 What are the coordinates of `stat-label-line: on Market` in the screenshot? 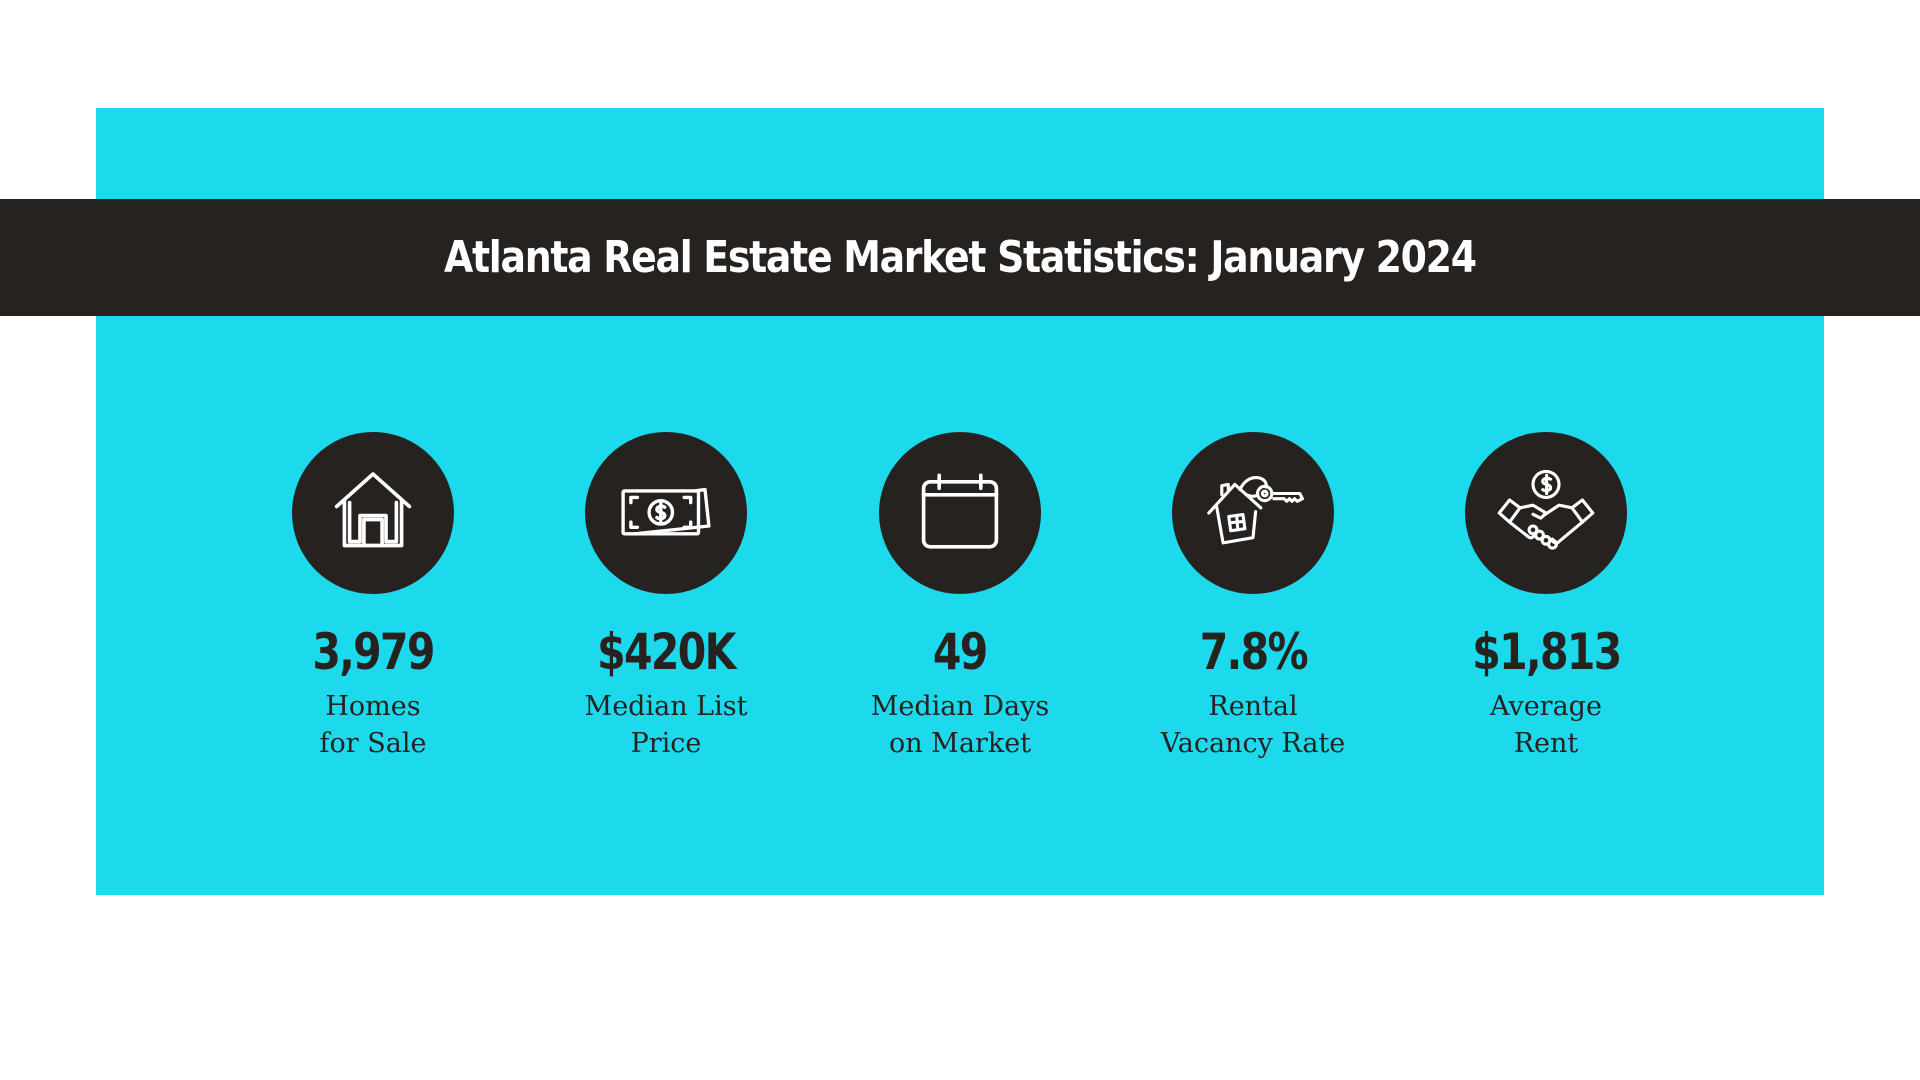 It's located at (960, 743).